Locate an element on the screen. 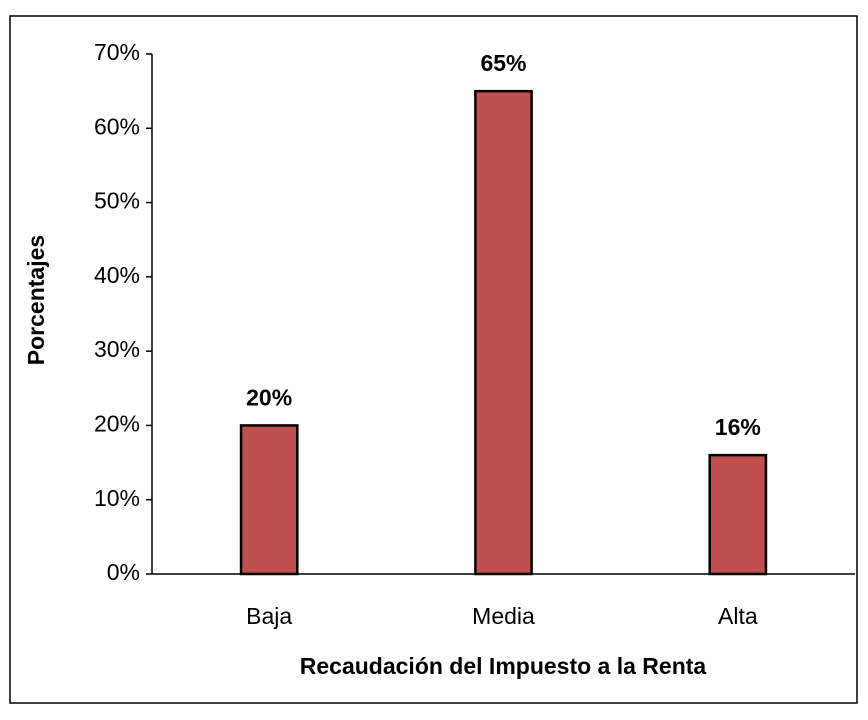 The height and width of the screenshot is (720, 868). data-label: 16% is located at coordinates (738, 427).